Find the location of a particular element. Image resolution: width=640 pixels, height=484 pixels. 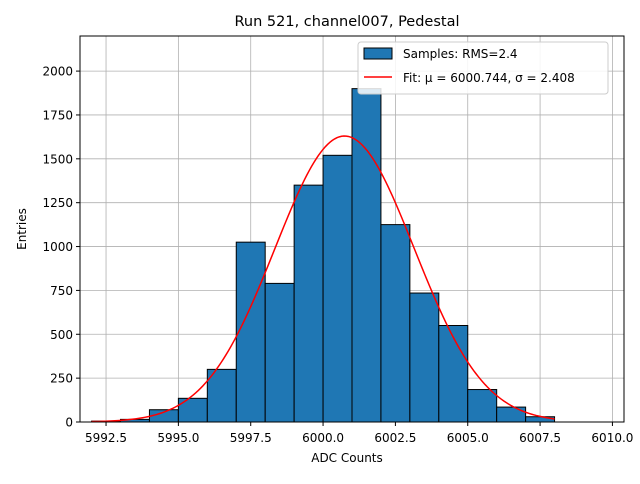

y-axis-ticks: 0 250 500 750 1000 1250 1500 1750 2000 is located at coordinates (61, 247).